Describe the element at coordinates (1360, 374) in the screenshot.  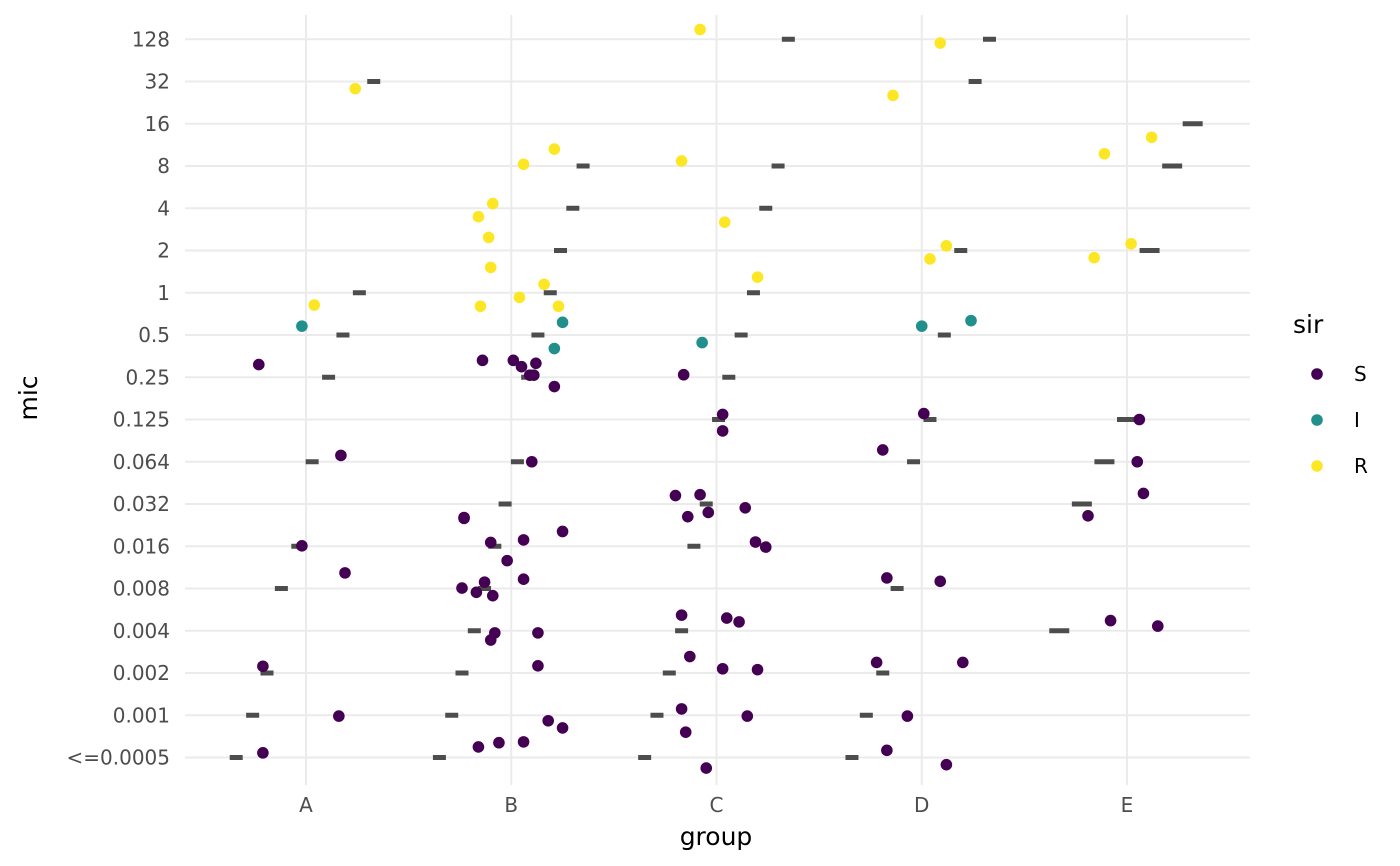
I see `legend-label-s: S` at that location.